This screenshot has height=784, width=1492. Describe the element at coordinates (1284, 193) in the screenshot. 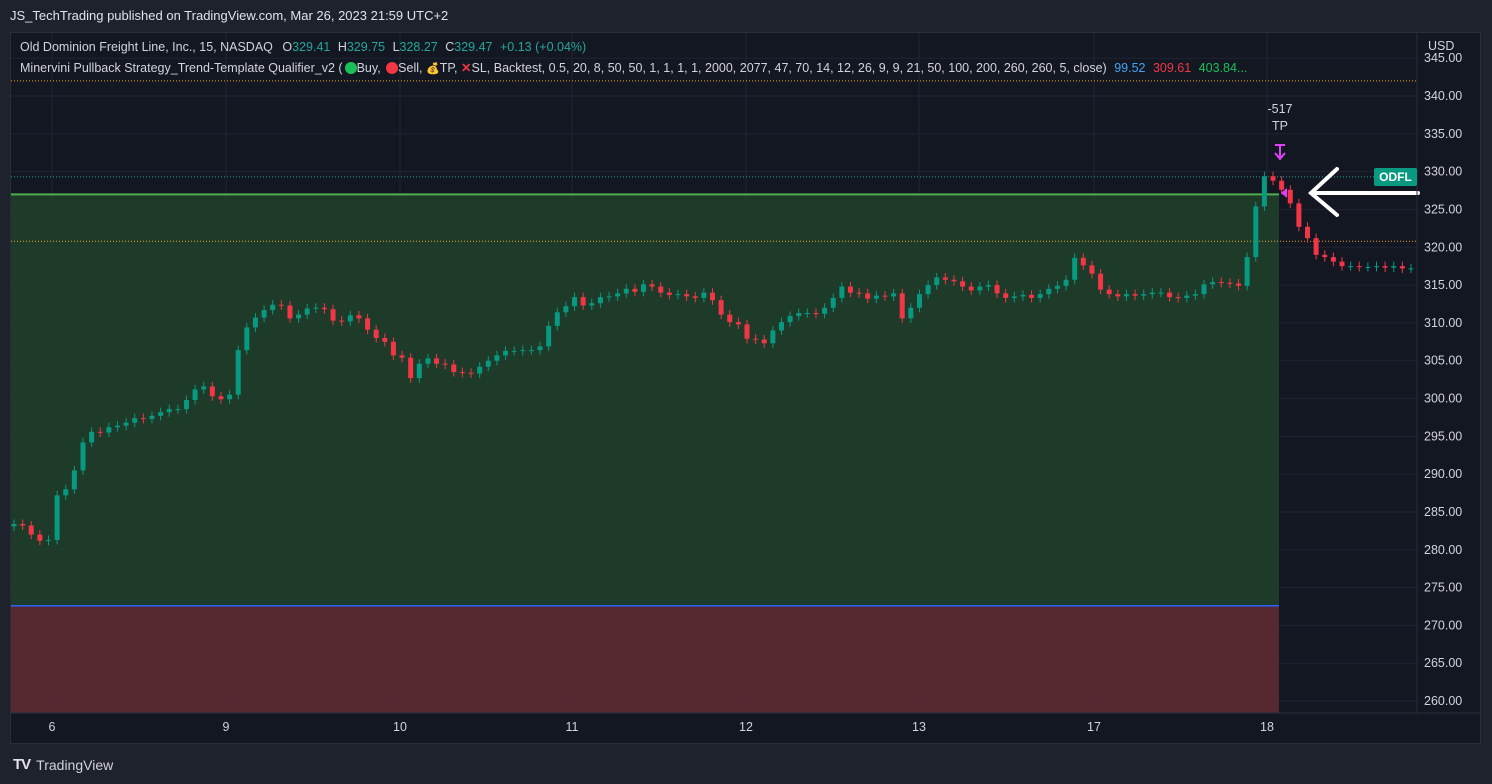

I see `entry-marker` at that location.